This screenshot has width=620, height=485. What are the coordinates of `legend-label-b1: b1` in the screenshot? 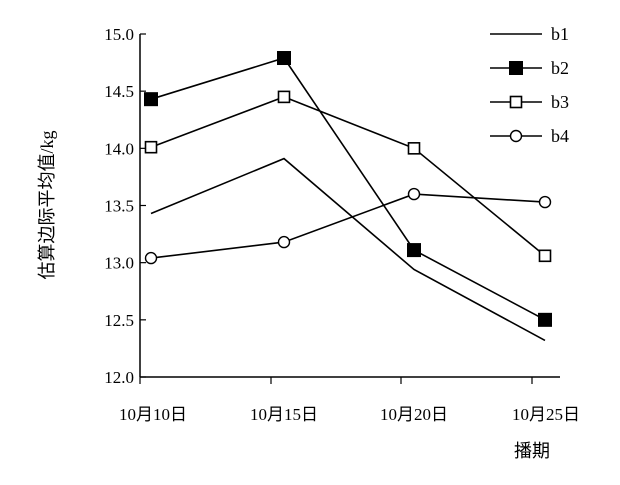 It's located at (560, 34).